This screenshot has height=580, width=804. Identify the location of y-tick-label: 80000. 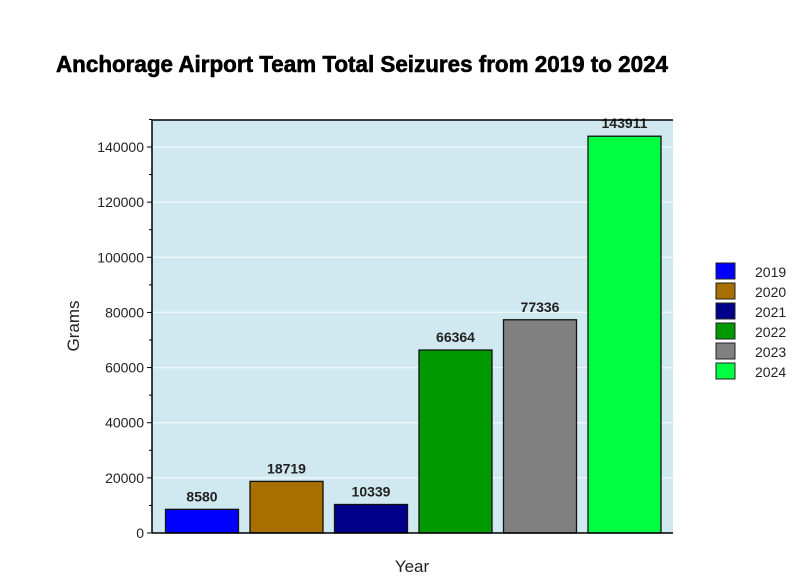
(124, 312).